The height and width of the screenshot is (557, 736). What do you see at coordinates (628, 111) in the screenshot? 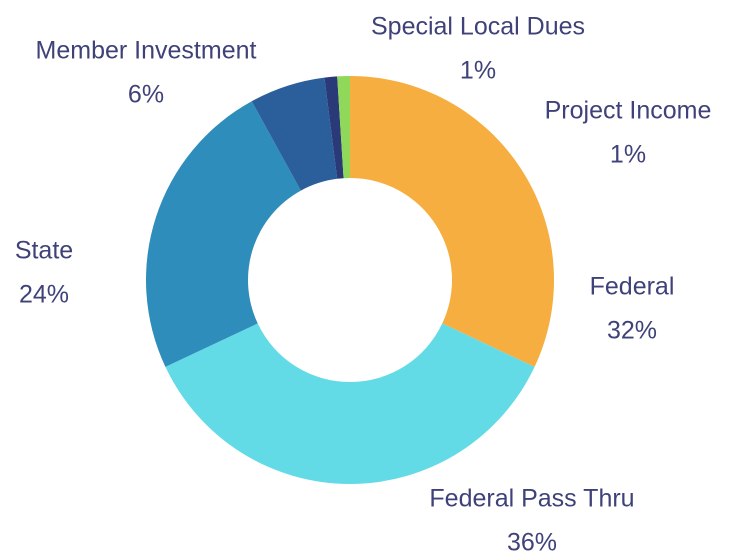
I see `slice-label: Project Income` at bounding box center [628, 111].